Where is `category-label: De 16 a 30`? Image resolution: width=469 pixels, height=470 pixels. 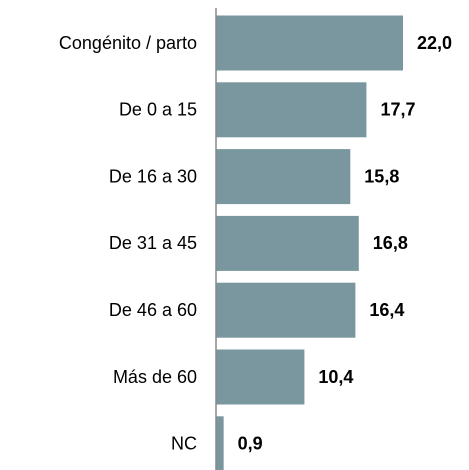 category-label: De 16 a 30 is located at coordinates (153, 176).